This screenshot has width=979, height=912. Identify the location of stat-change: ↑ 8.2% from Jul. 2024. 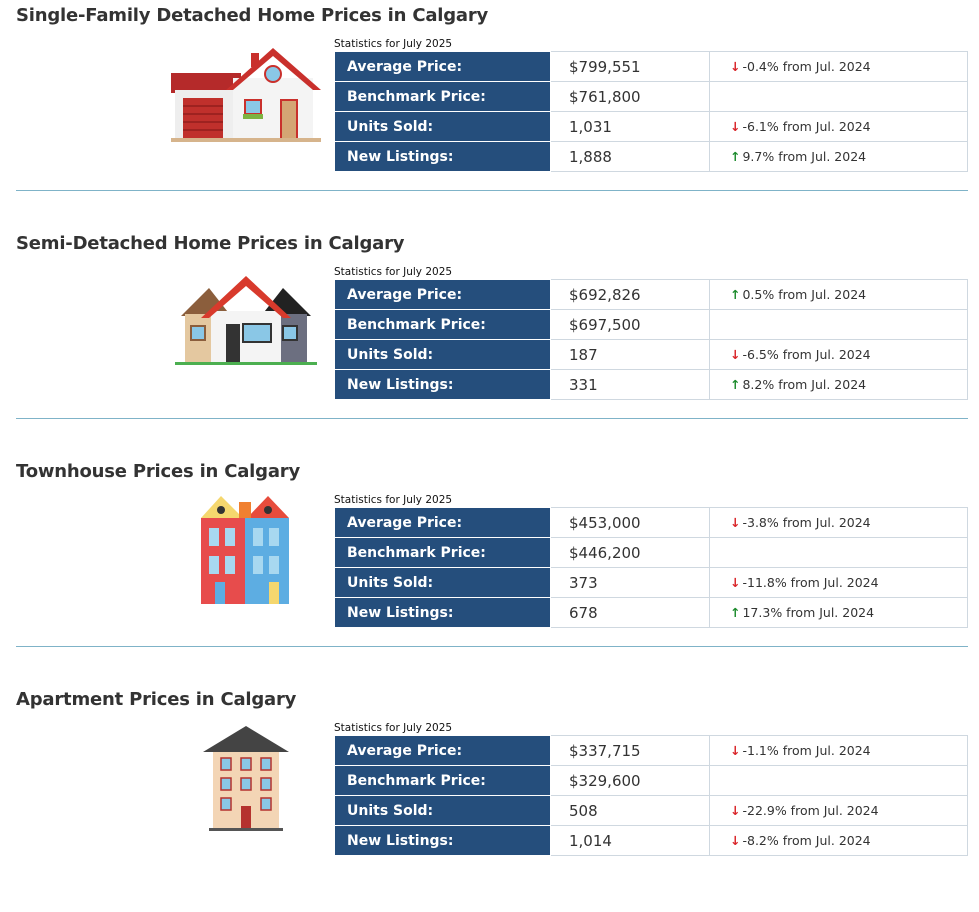
(838, 384).